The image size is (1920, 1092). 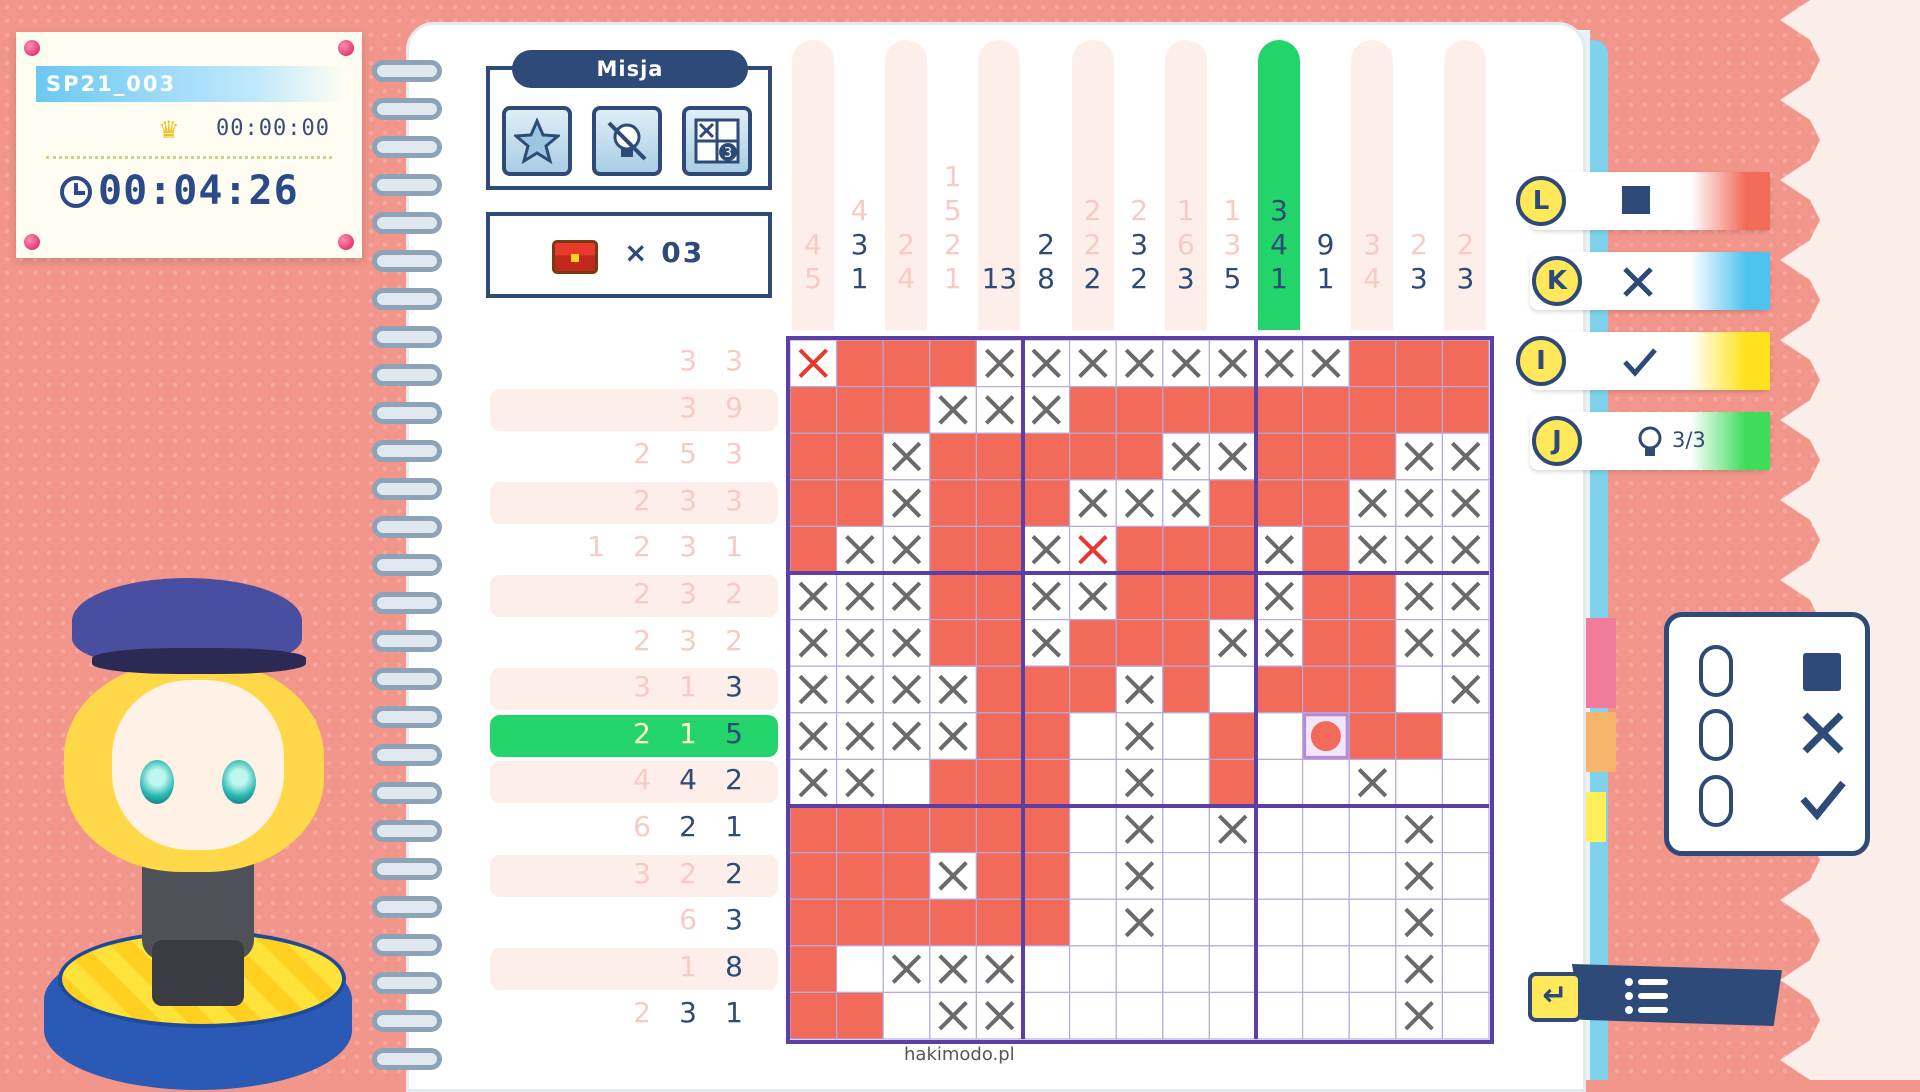 I want to click on mission-mistakes-icon: 3, so click(x=717, y=141).